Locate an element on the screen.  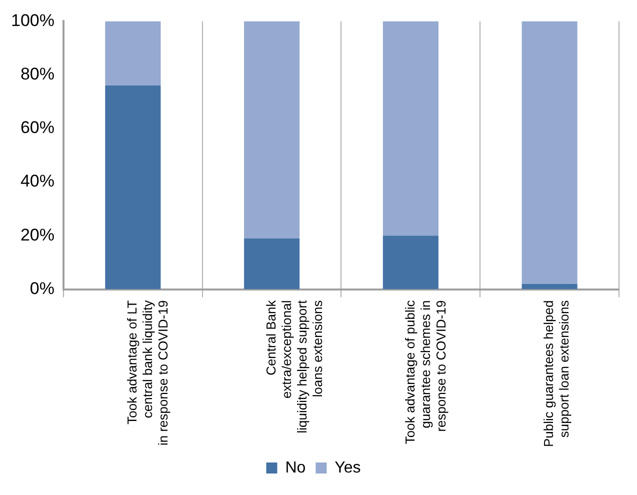
y-tick-label: 0% is located at coordinates (42, 288).